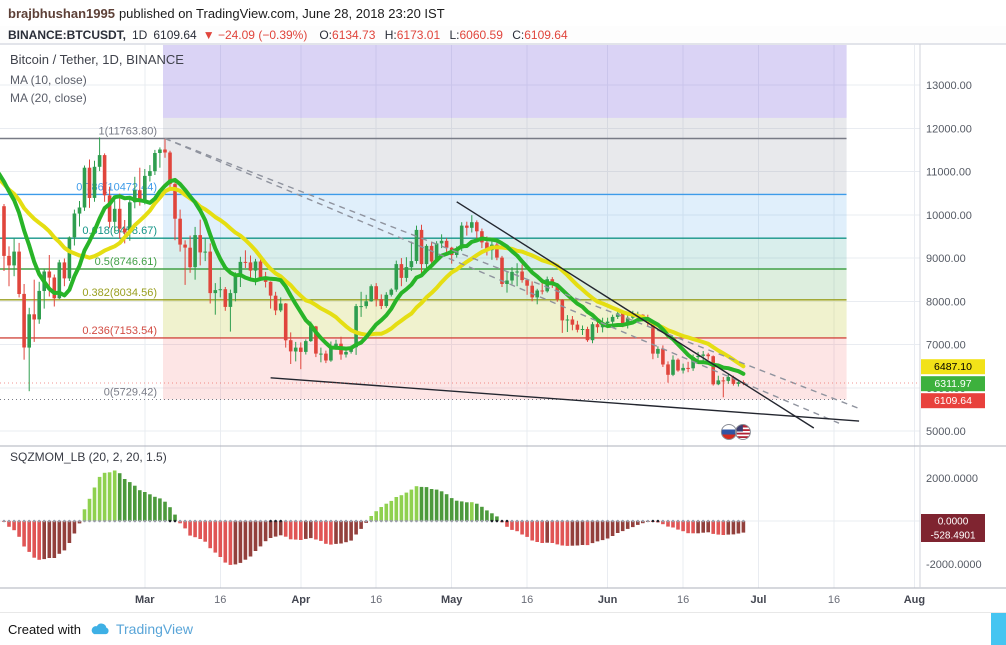 The height and width of the screenshot is (645, 1006). Describe the element at coordinates (130, 393) in the screenshot. I see `svg-text: 0(5729.42)` at that location.